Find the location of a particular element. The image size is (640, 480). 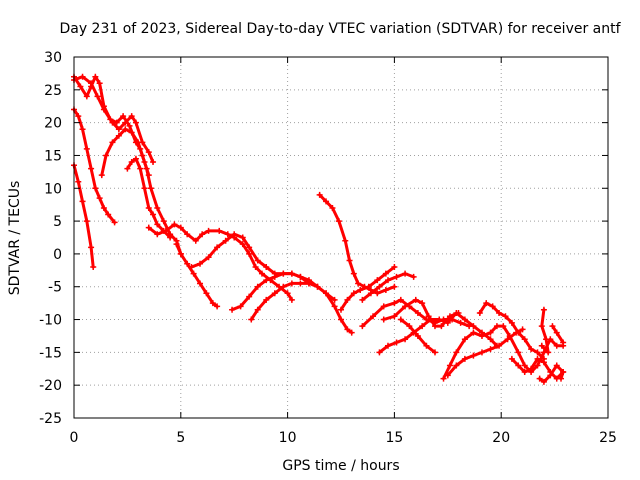

series-sat-n is located at coordinates (388, 286).